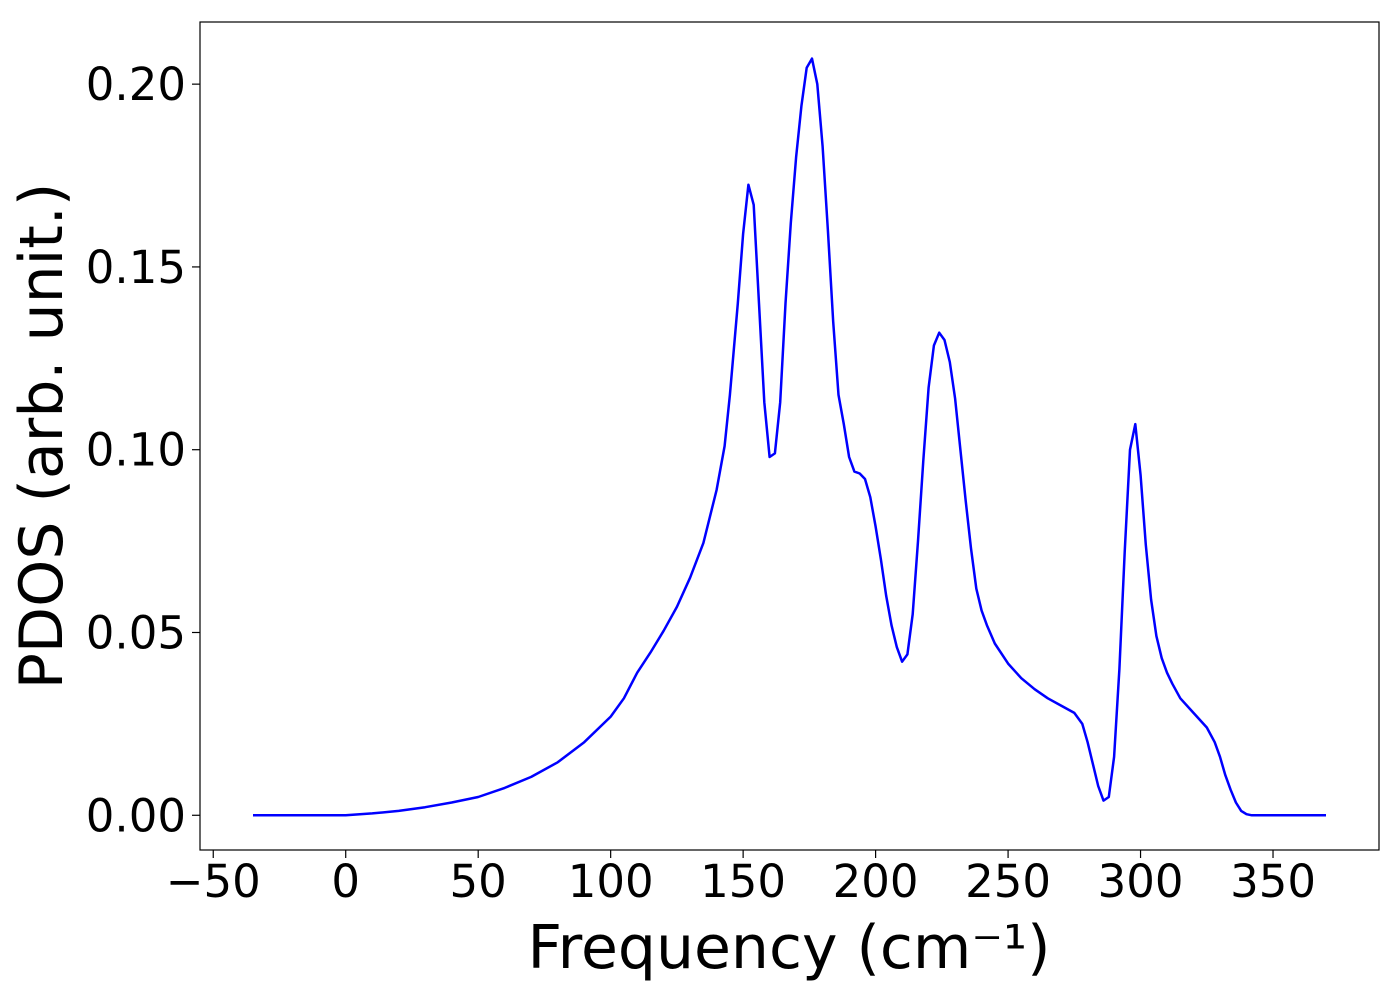 The height and width of the screenshot is (1000, 1400). I want to click on x-tick-label: 250, so click(1008, 881).